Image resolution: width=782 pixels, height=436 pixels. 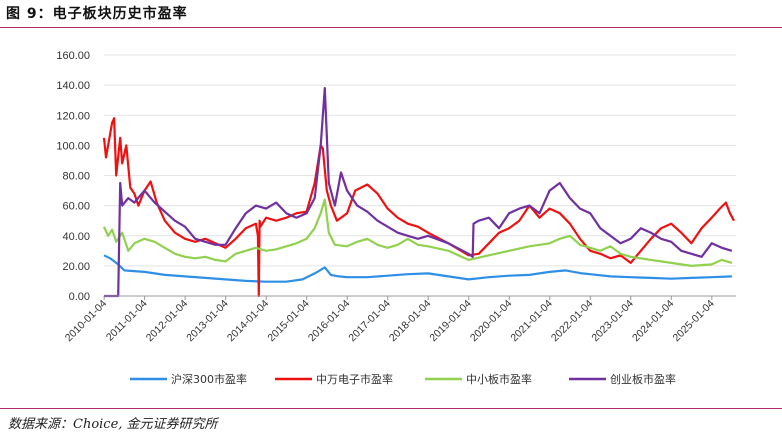 I want to click on source-note: 数据来源：Choice, 金元证券研究所, so click(x=113, y=424).